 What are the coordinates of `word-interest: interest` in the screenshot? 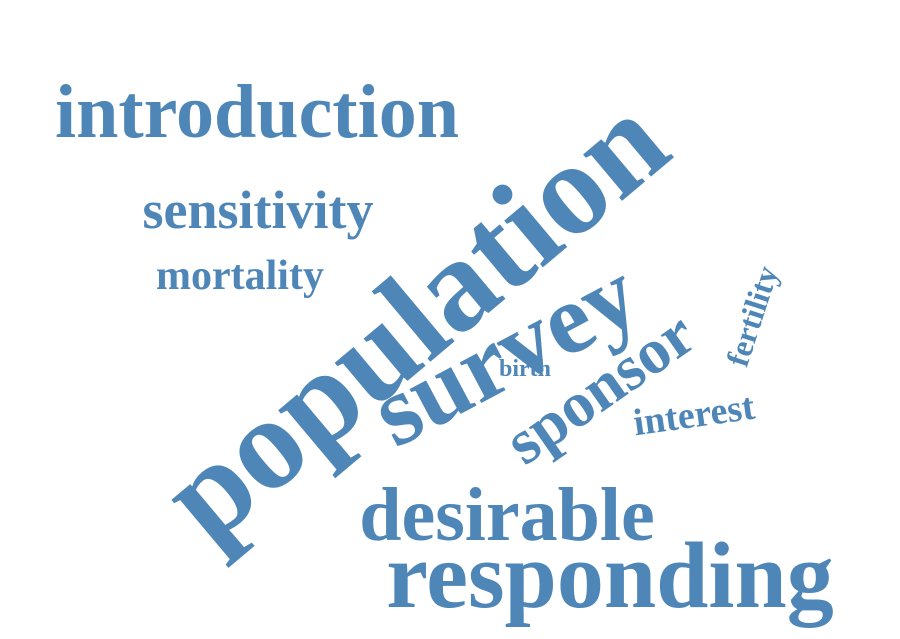 It's located at (694, 415).